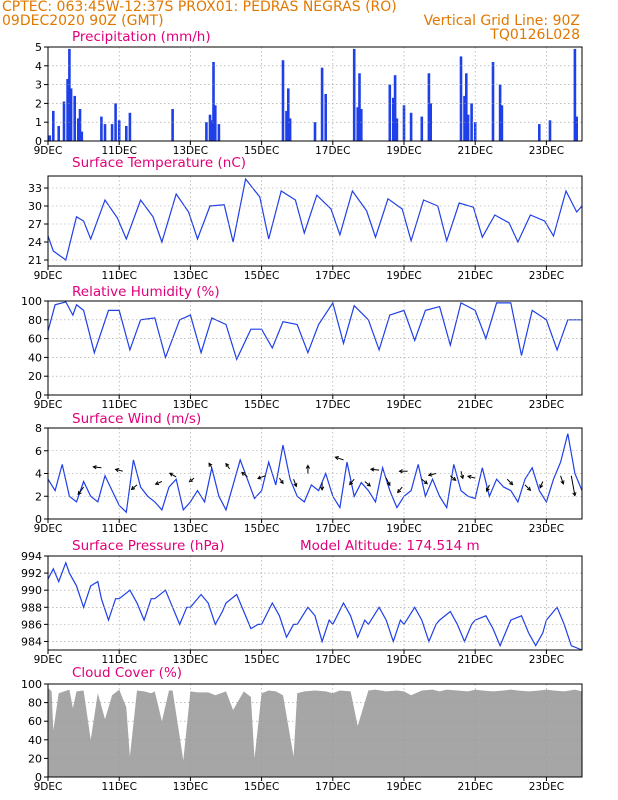 This screenshot has width=618, height=800. I want to click on cloud-xtick-label: 17DEC, so click(332, 787).